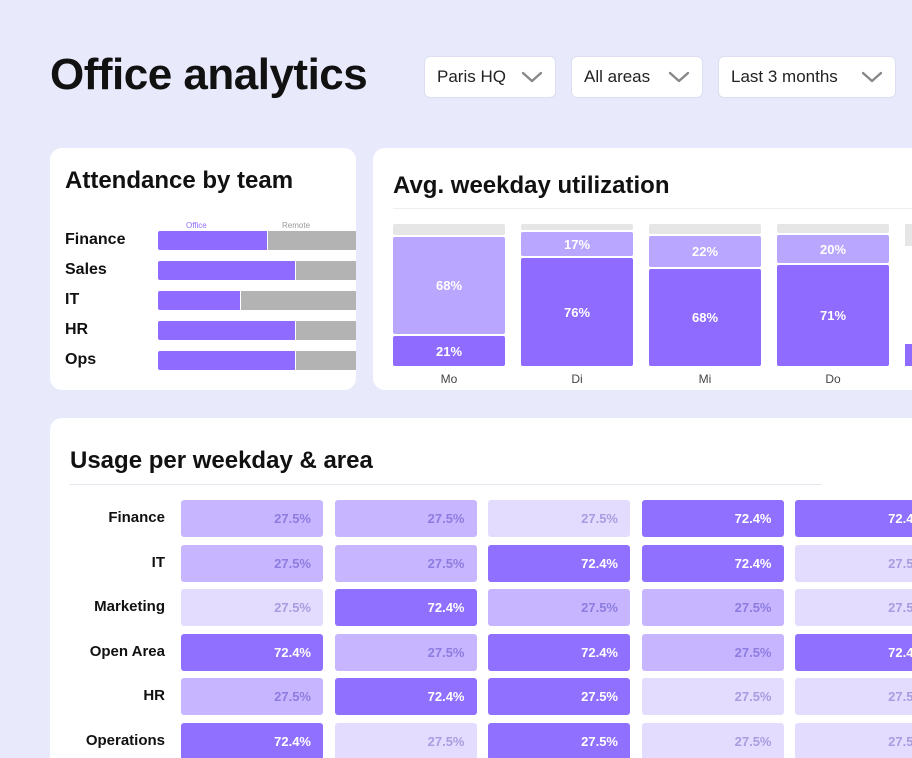 The image size is (912, 758). I want to click on utilization-column: 22% 68% Mi, so click(705, 307).